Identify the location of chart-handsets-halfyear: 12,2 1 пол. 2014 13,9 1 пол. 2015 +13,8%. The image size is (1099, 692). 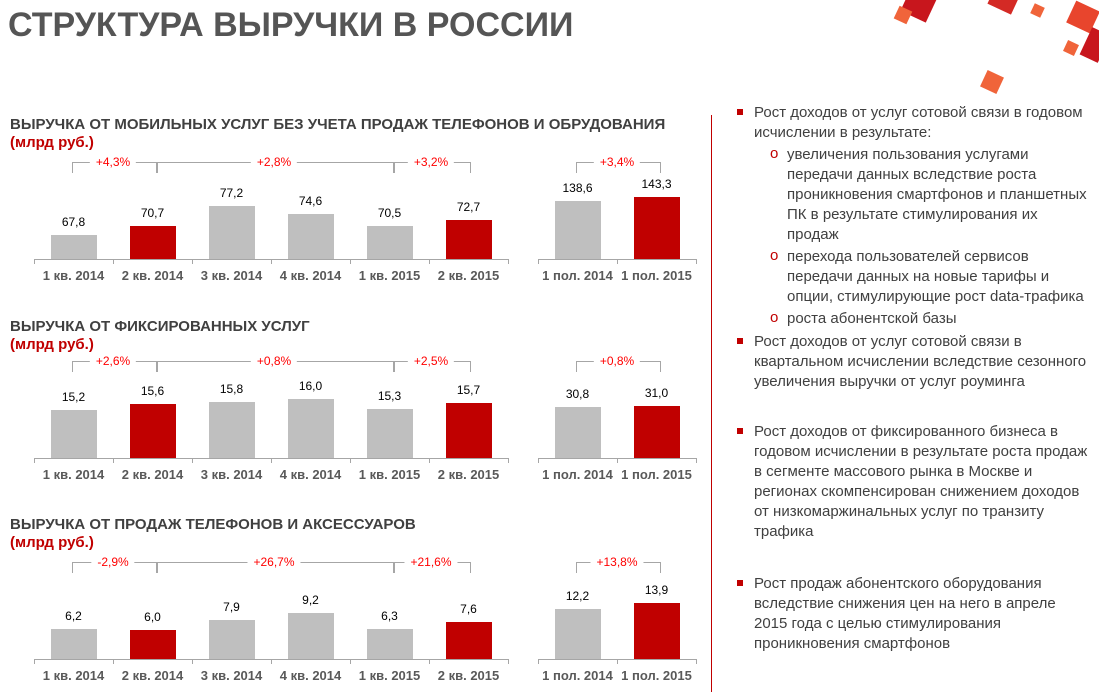
(617, 620).